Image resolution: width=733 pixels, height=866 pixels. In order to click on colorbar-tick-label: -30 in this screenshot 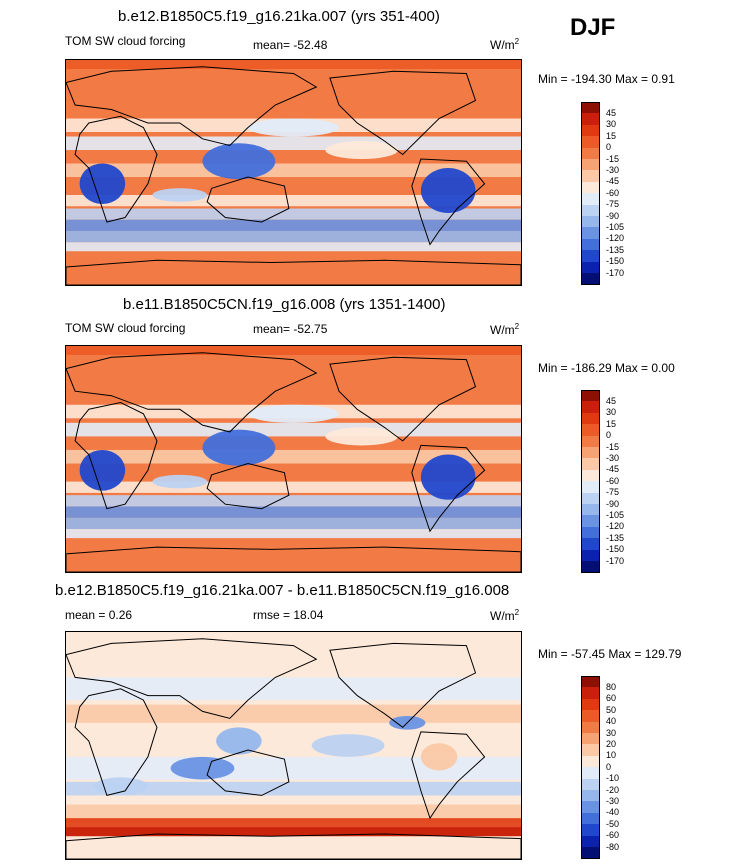, I will do `click(613, 457)`.